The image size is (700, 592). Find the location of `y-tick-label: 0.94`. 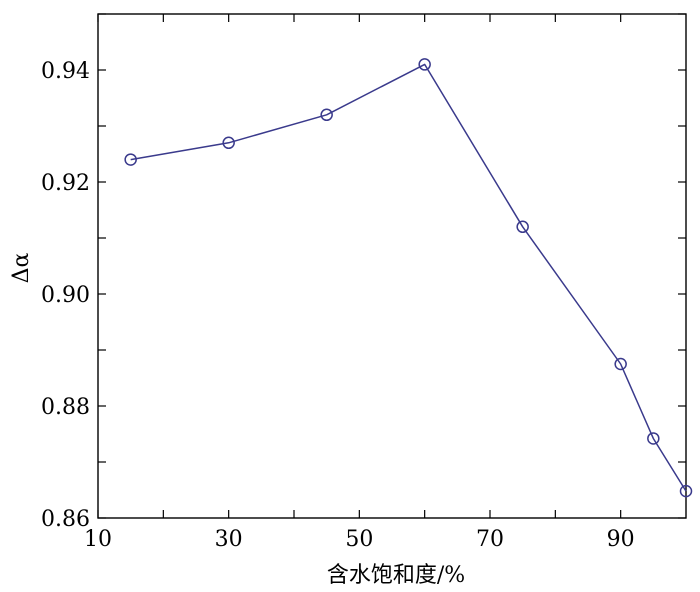

y-tick-label: 0.94 is located at coordinates (65, 71).